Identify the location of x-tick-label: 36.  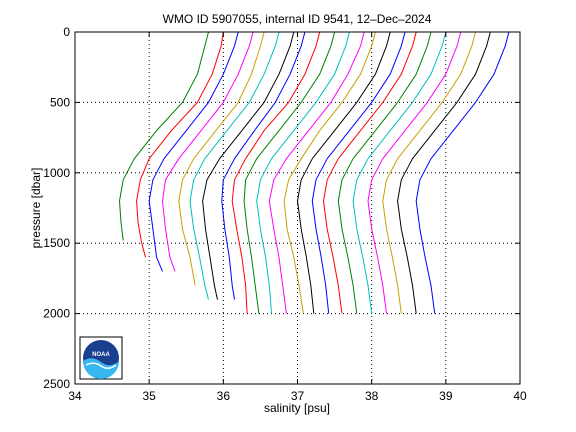
(224, 396).